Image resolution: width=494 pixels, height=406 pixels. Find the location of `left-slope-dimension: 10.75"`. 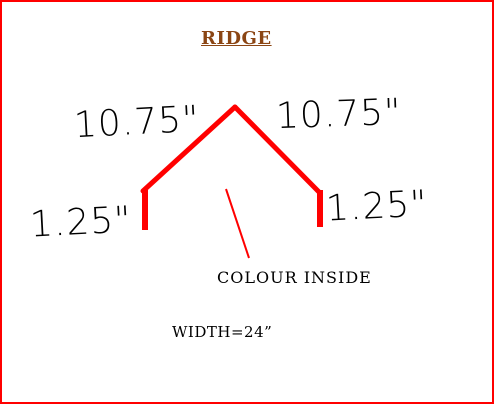

left-slope-dimension: 10.75" is located at coordinates (136, 122).